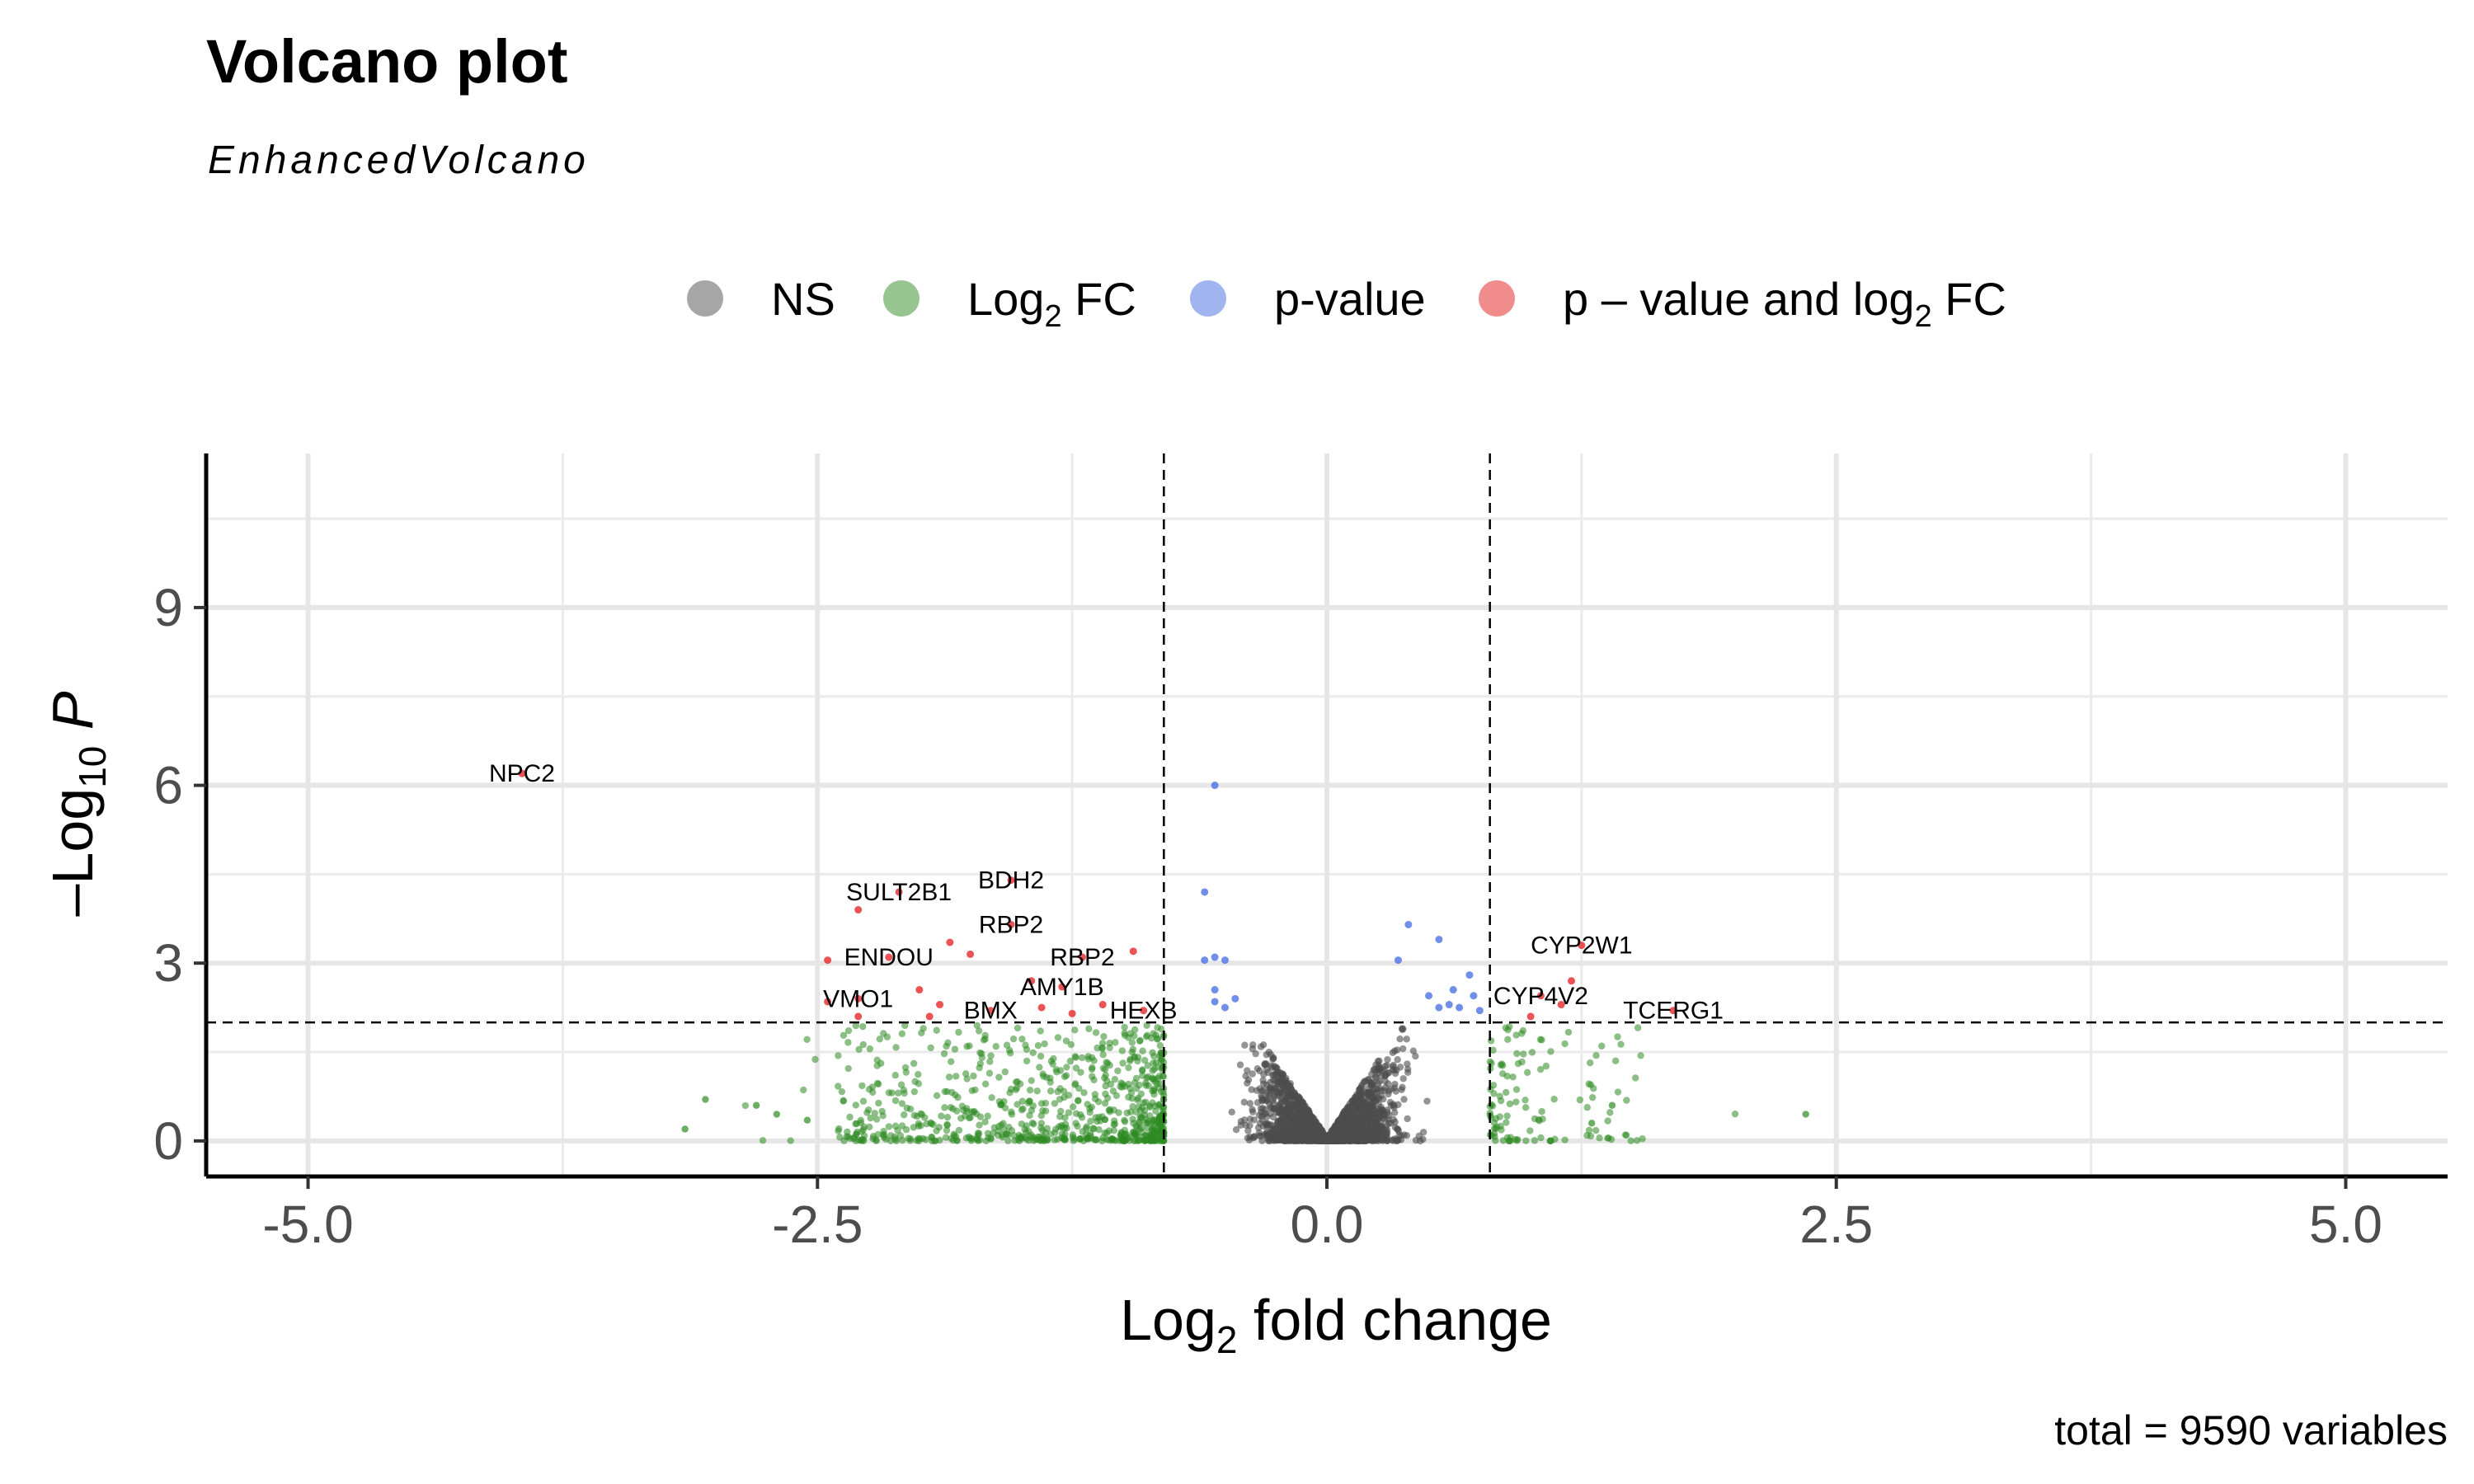 This screenshot has height=1484, width=2474. What do you see at coordinates (168, 785) in the screenshot?
I see `y-tick-label: 6` at bounding box center [168, 785].